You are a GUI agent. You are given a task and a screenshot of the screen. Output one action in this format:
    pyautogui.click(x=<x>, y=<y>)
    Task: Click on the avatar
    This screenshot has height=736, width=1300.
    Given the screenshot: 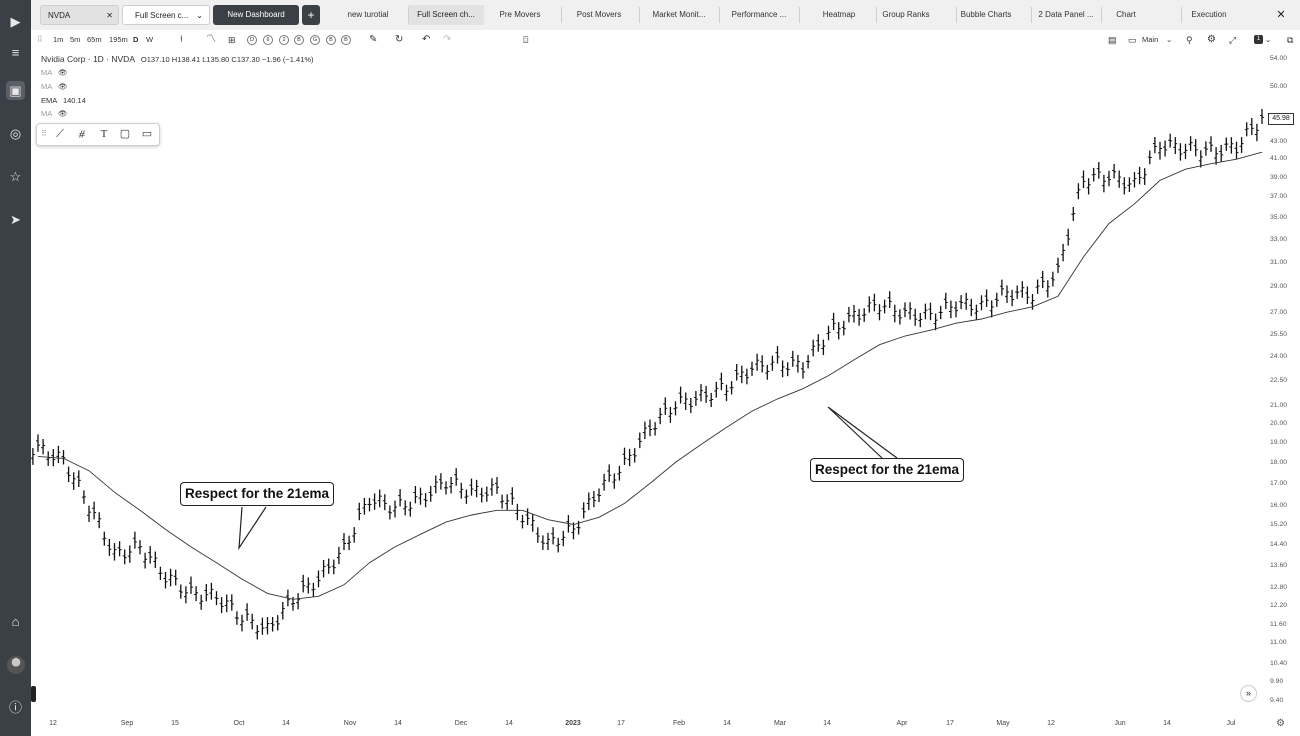 What is the action you would take?
    pyautogui.click(x=16, y=665)
    